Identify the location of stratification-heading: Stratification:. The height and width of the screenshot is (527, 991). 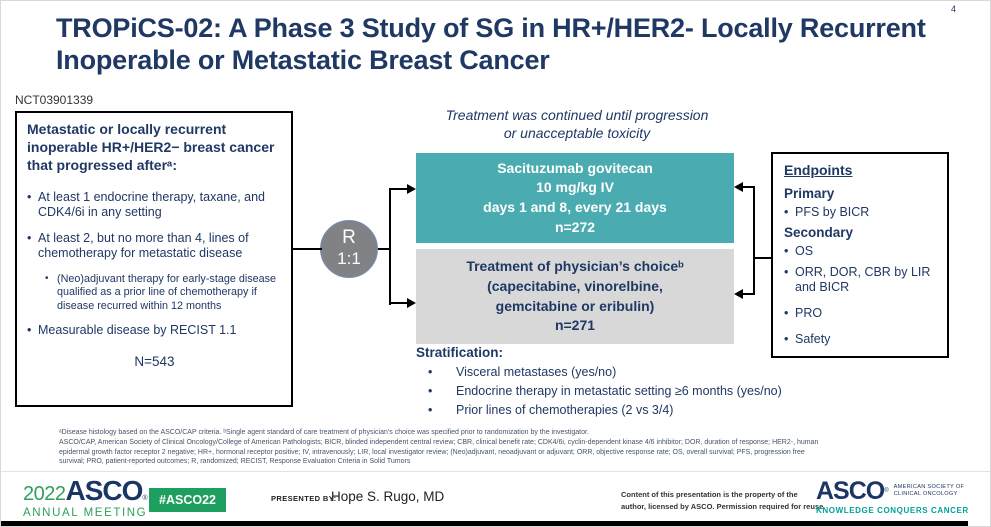
(460, 352).